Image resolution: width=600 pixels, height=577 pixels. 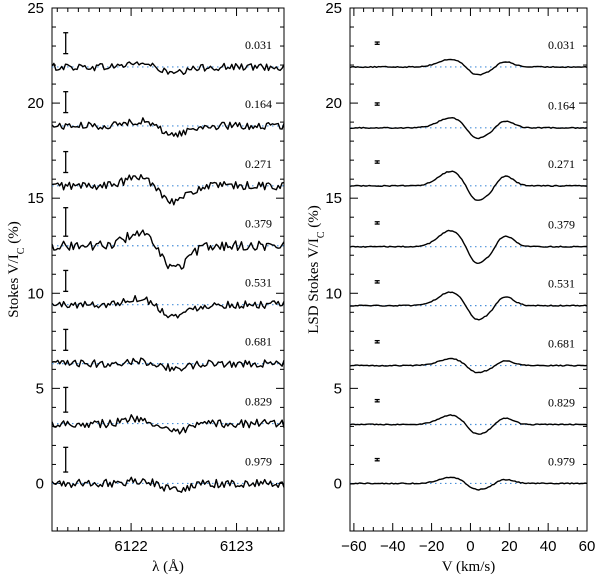 What do you see at coordinates (16, 269) in the screenshot?
I see `y-axis-label: Stokes V/IC (%)` at bounding box center [16, 269].